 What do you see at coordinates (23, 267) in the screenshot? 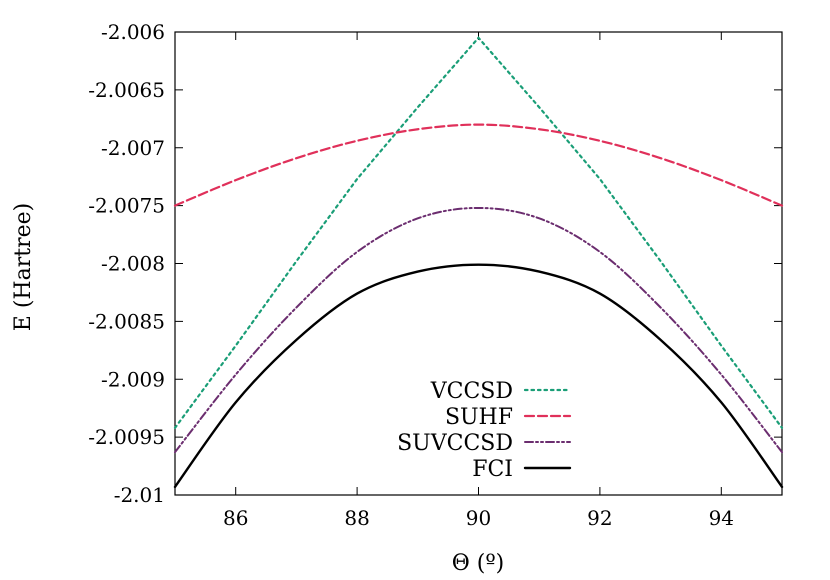
I see `y-axis-label: E (Hartree)` at bounding box center [23, 267].